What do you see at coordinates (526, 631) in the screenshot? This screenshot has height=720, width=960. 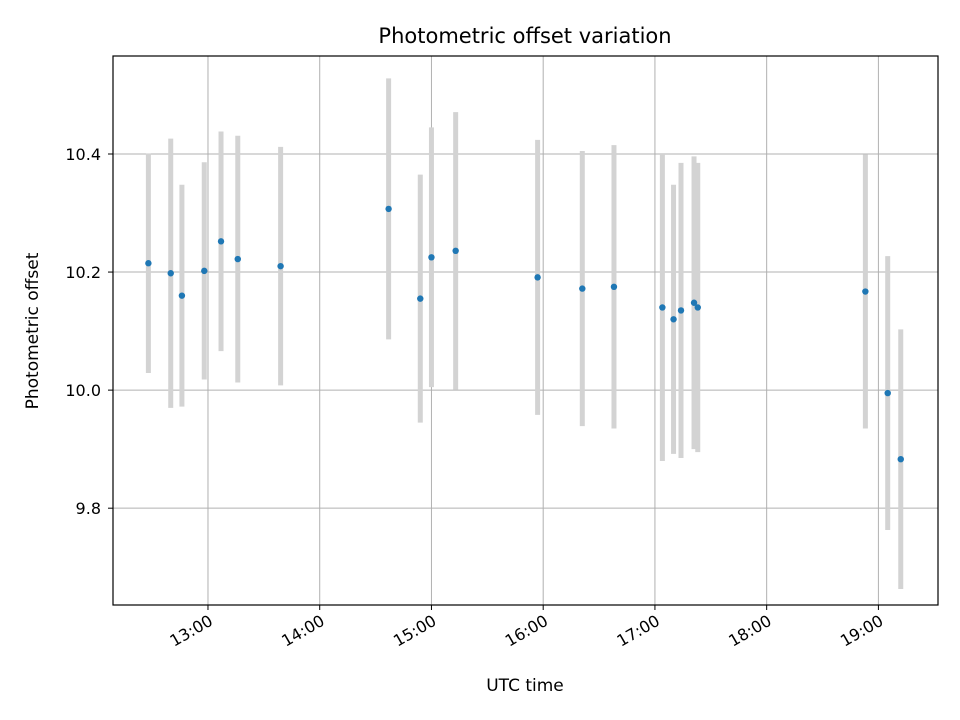 I see `x-tick-label: 16:00` at bounding box center [526, 631].